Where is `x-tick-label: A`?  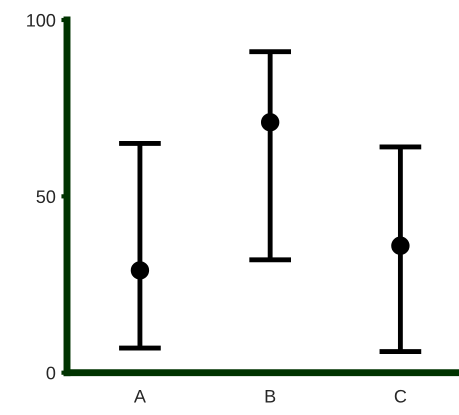 x-tick-label: A is located at coordinates (140, 396).